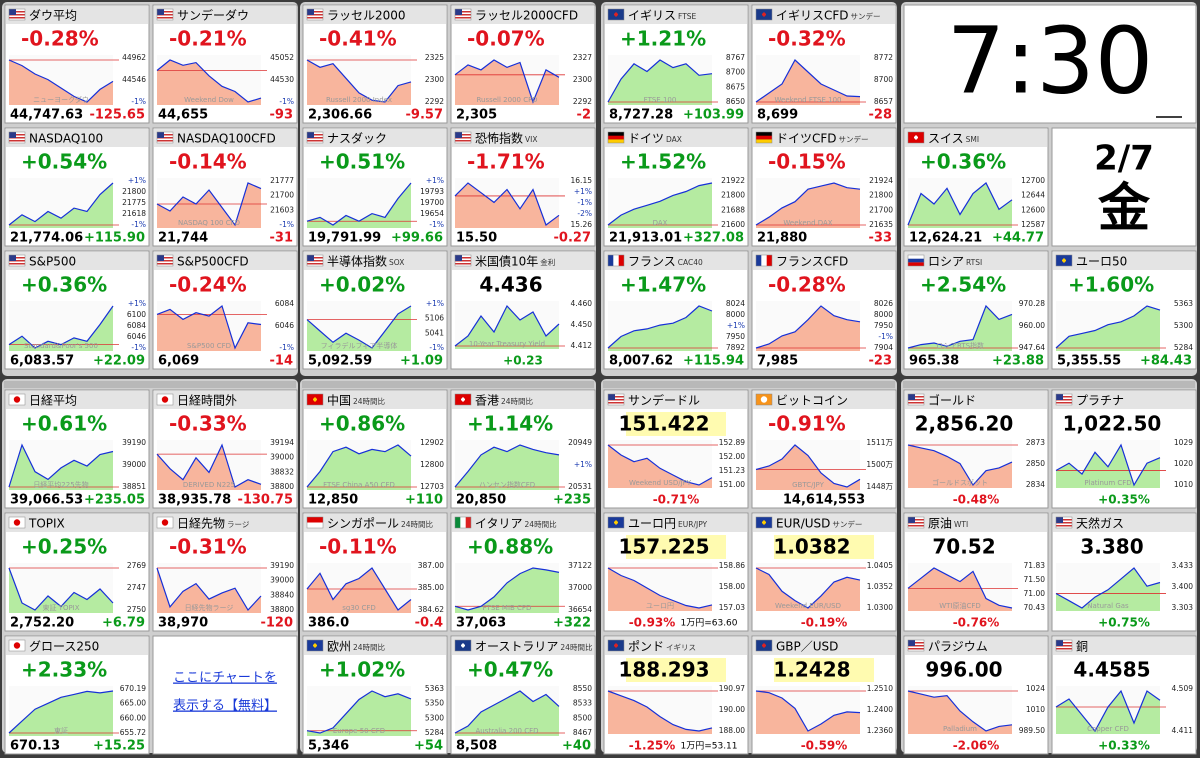  I want to click on axis-label: 37000, so click(580, 587).